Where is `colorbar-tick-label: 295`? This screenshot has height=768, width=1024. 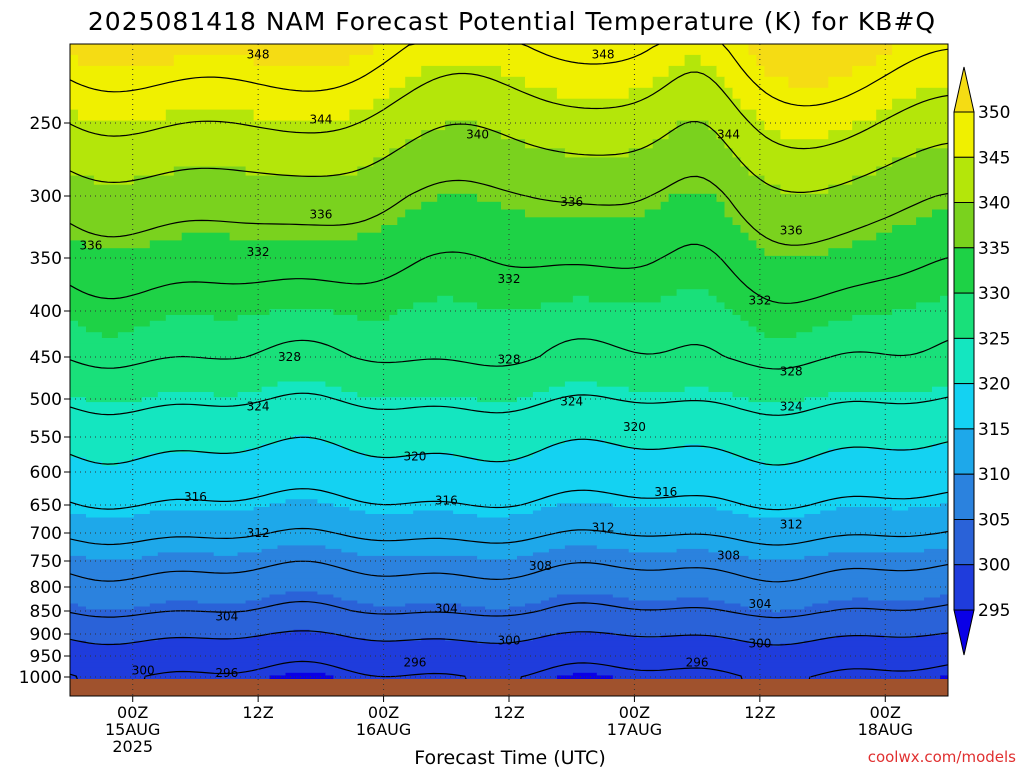
colorbar-tick-label: 295 is located at coordinates (994, 611).